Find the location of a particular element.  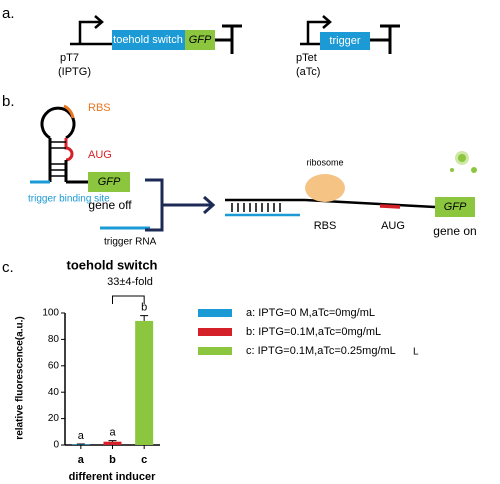

ribosome is located at coordinates (325, 188).